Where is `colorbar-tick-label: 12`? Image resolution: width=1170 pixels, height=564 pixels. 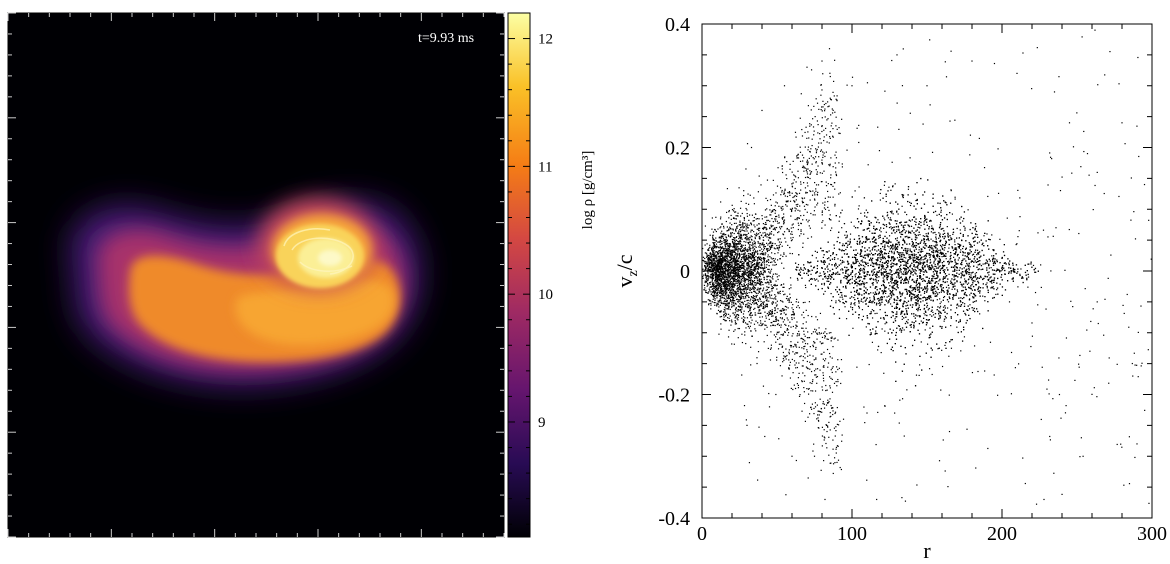
colorbar-tick-label: 12 is located at coordinates (545, 40).